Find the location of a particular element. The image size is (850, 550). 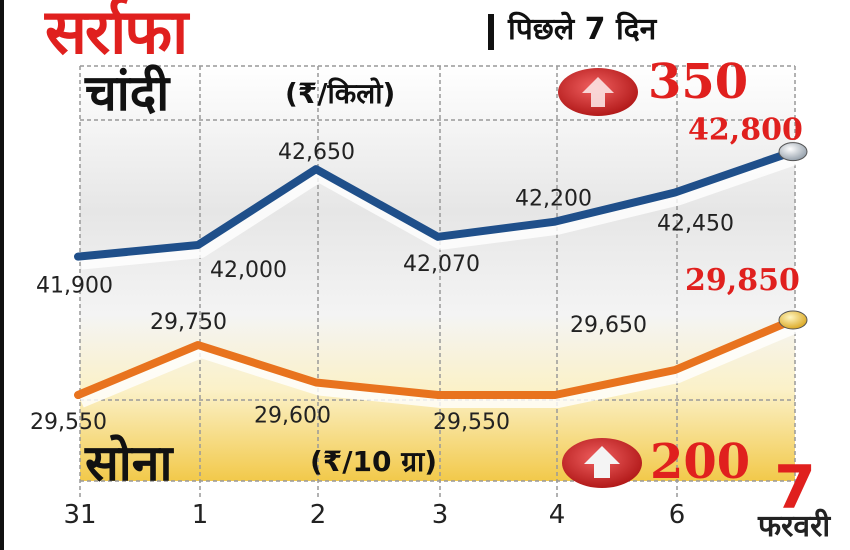

gold-unit: (₹/10 ग्रा) is located at coordinates (374, 461).